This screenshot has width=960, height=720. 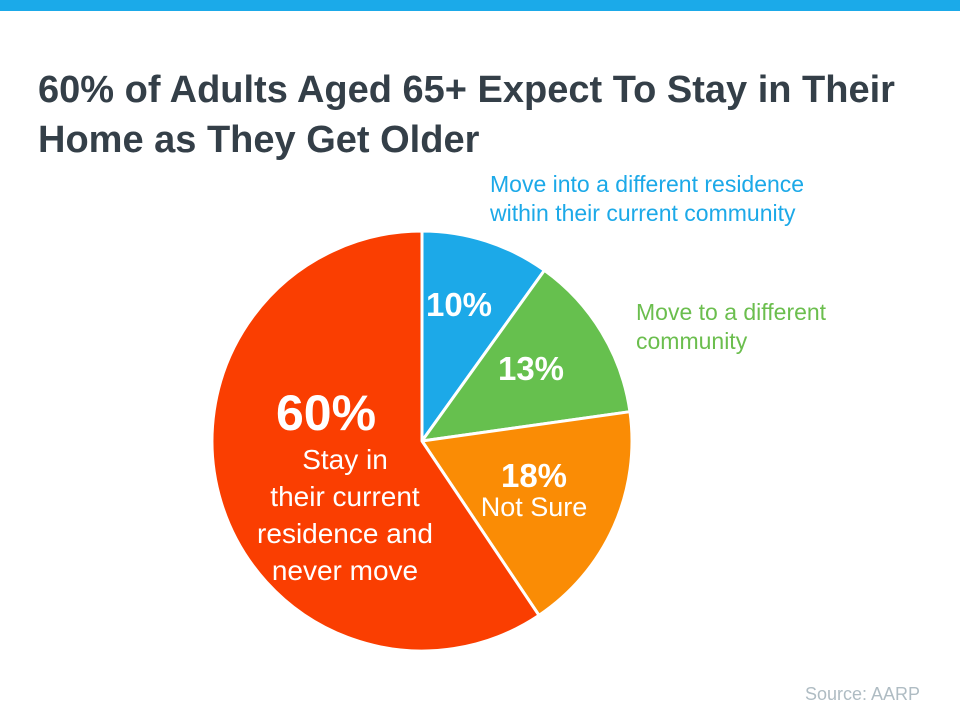 What do you see at coordinates (647, 184) in the screenshot?
I see `callout-move-residence-line1: Move into a different residence` at bounding box center [647, 184].